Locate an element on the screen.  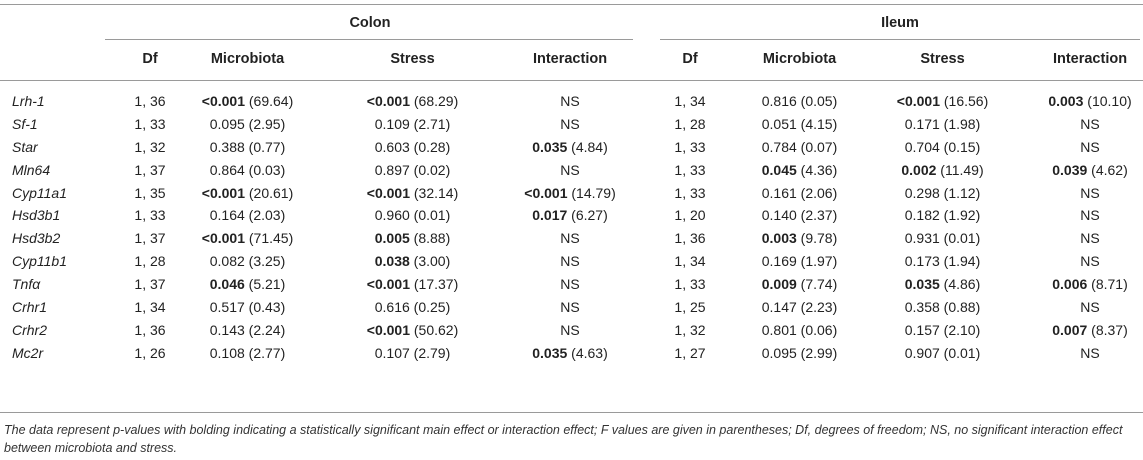
cell-text: 0.907 (0.01) is located at coordinates (942, 352).